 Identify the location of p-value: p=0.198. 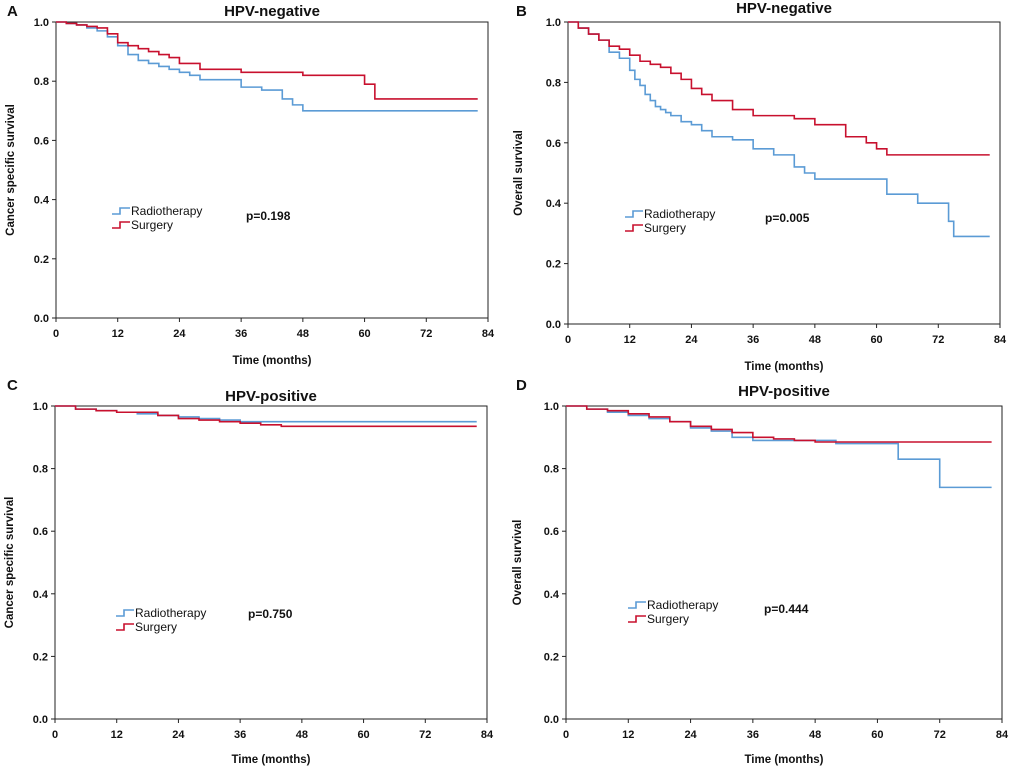
(268, 216).